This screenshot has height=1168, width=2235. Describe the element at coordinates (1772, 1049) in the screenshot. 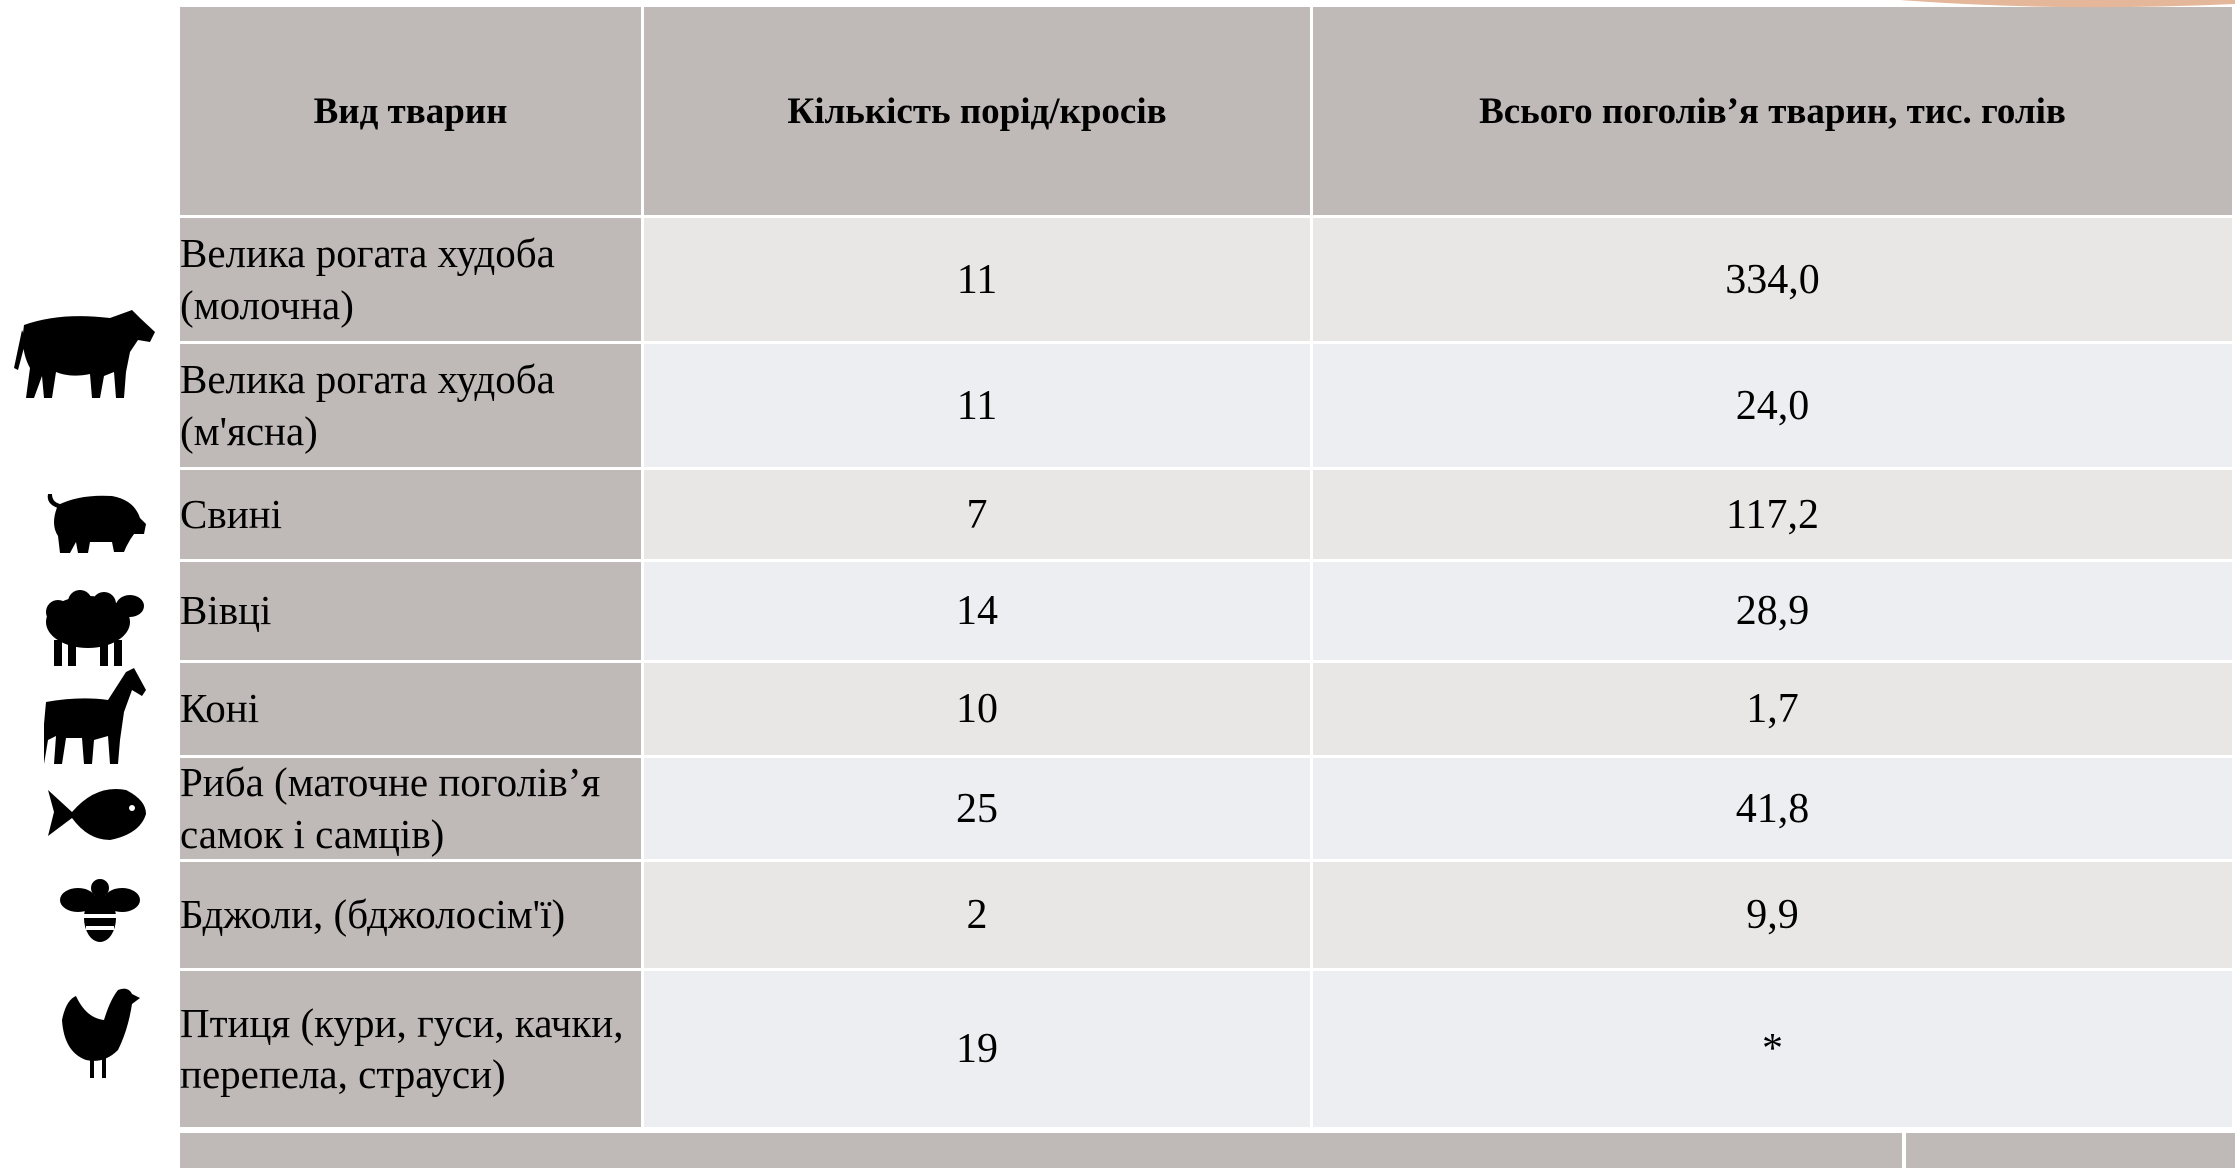

I see `table-cell: *` at that location.